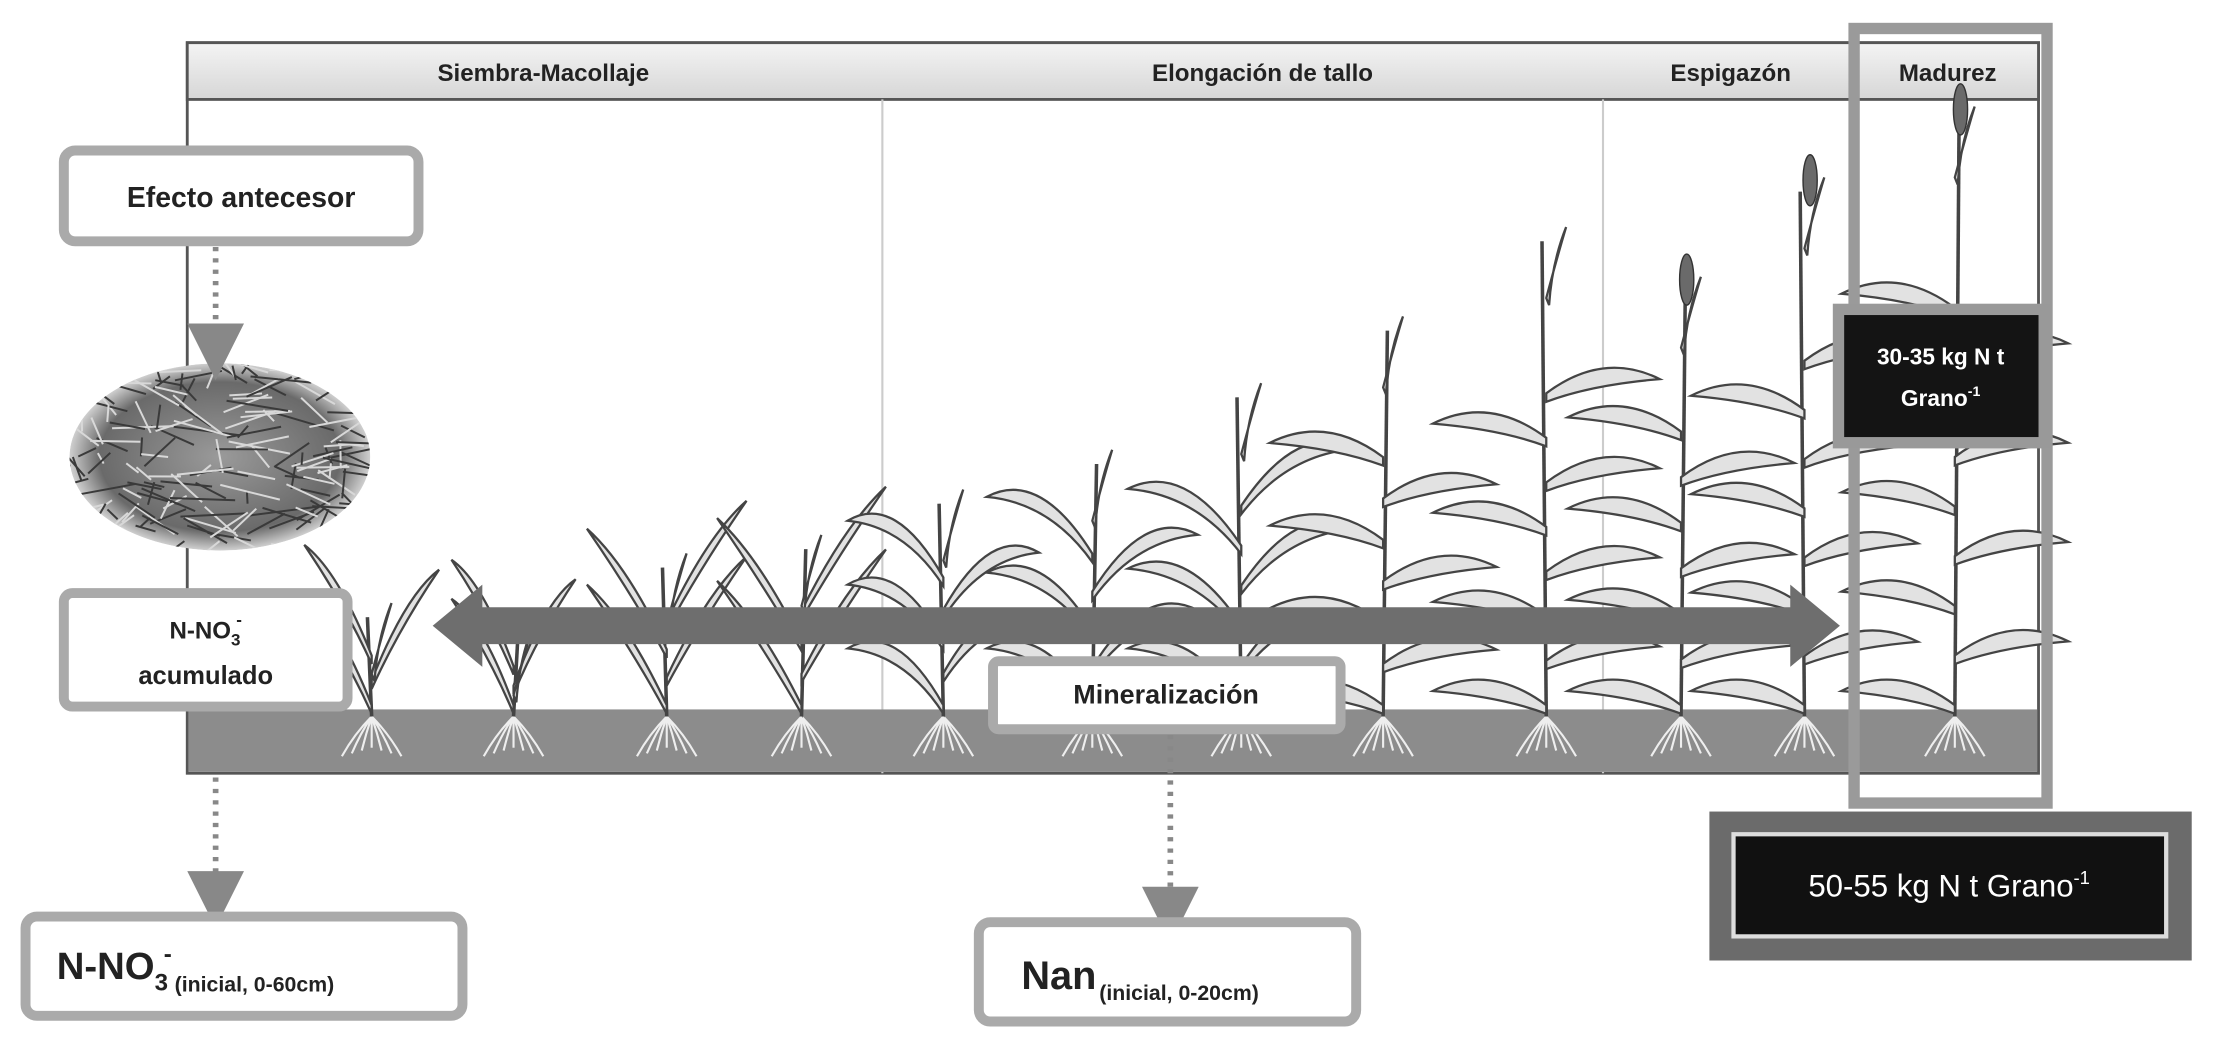  Describe the element at coordinates (543, 73) in the screenshot. I see `stage-label: Siembra-Macollaje` at that location.